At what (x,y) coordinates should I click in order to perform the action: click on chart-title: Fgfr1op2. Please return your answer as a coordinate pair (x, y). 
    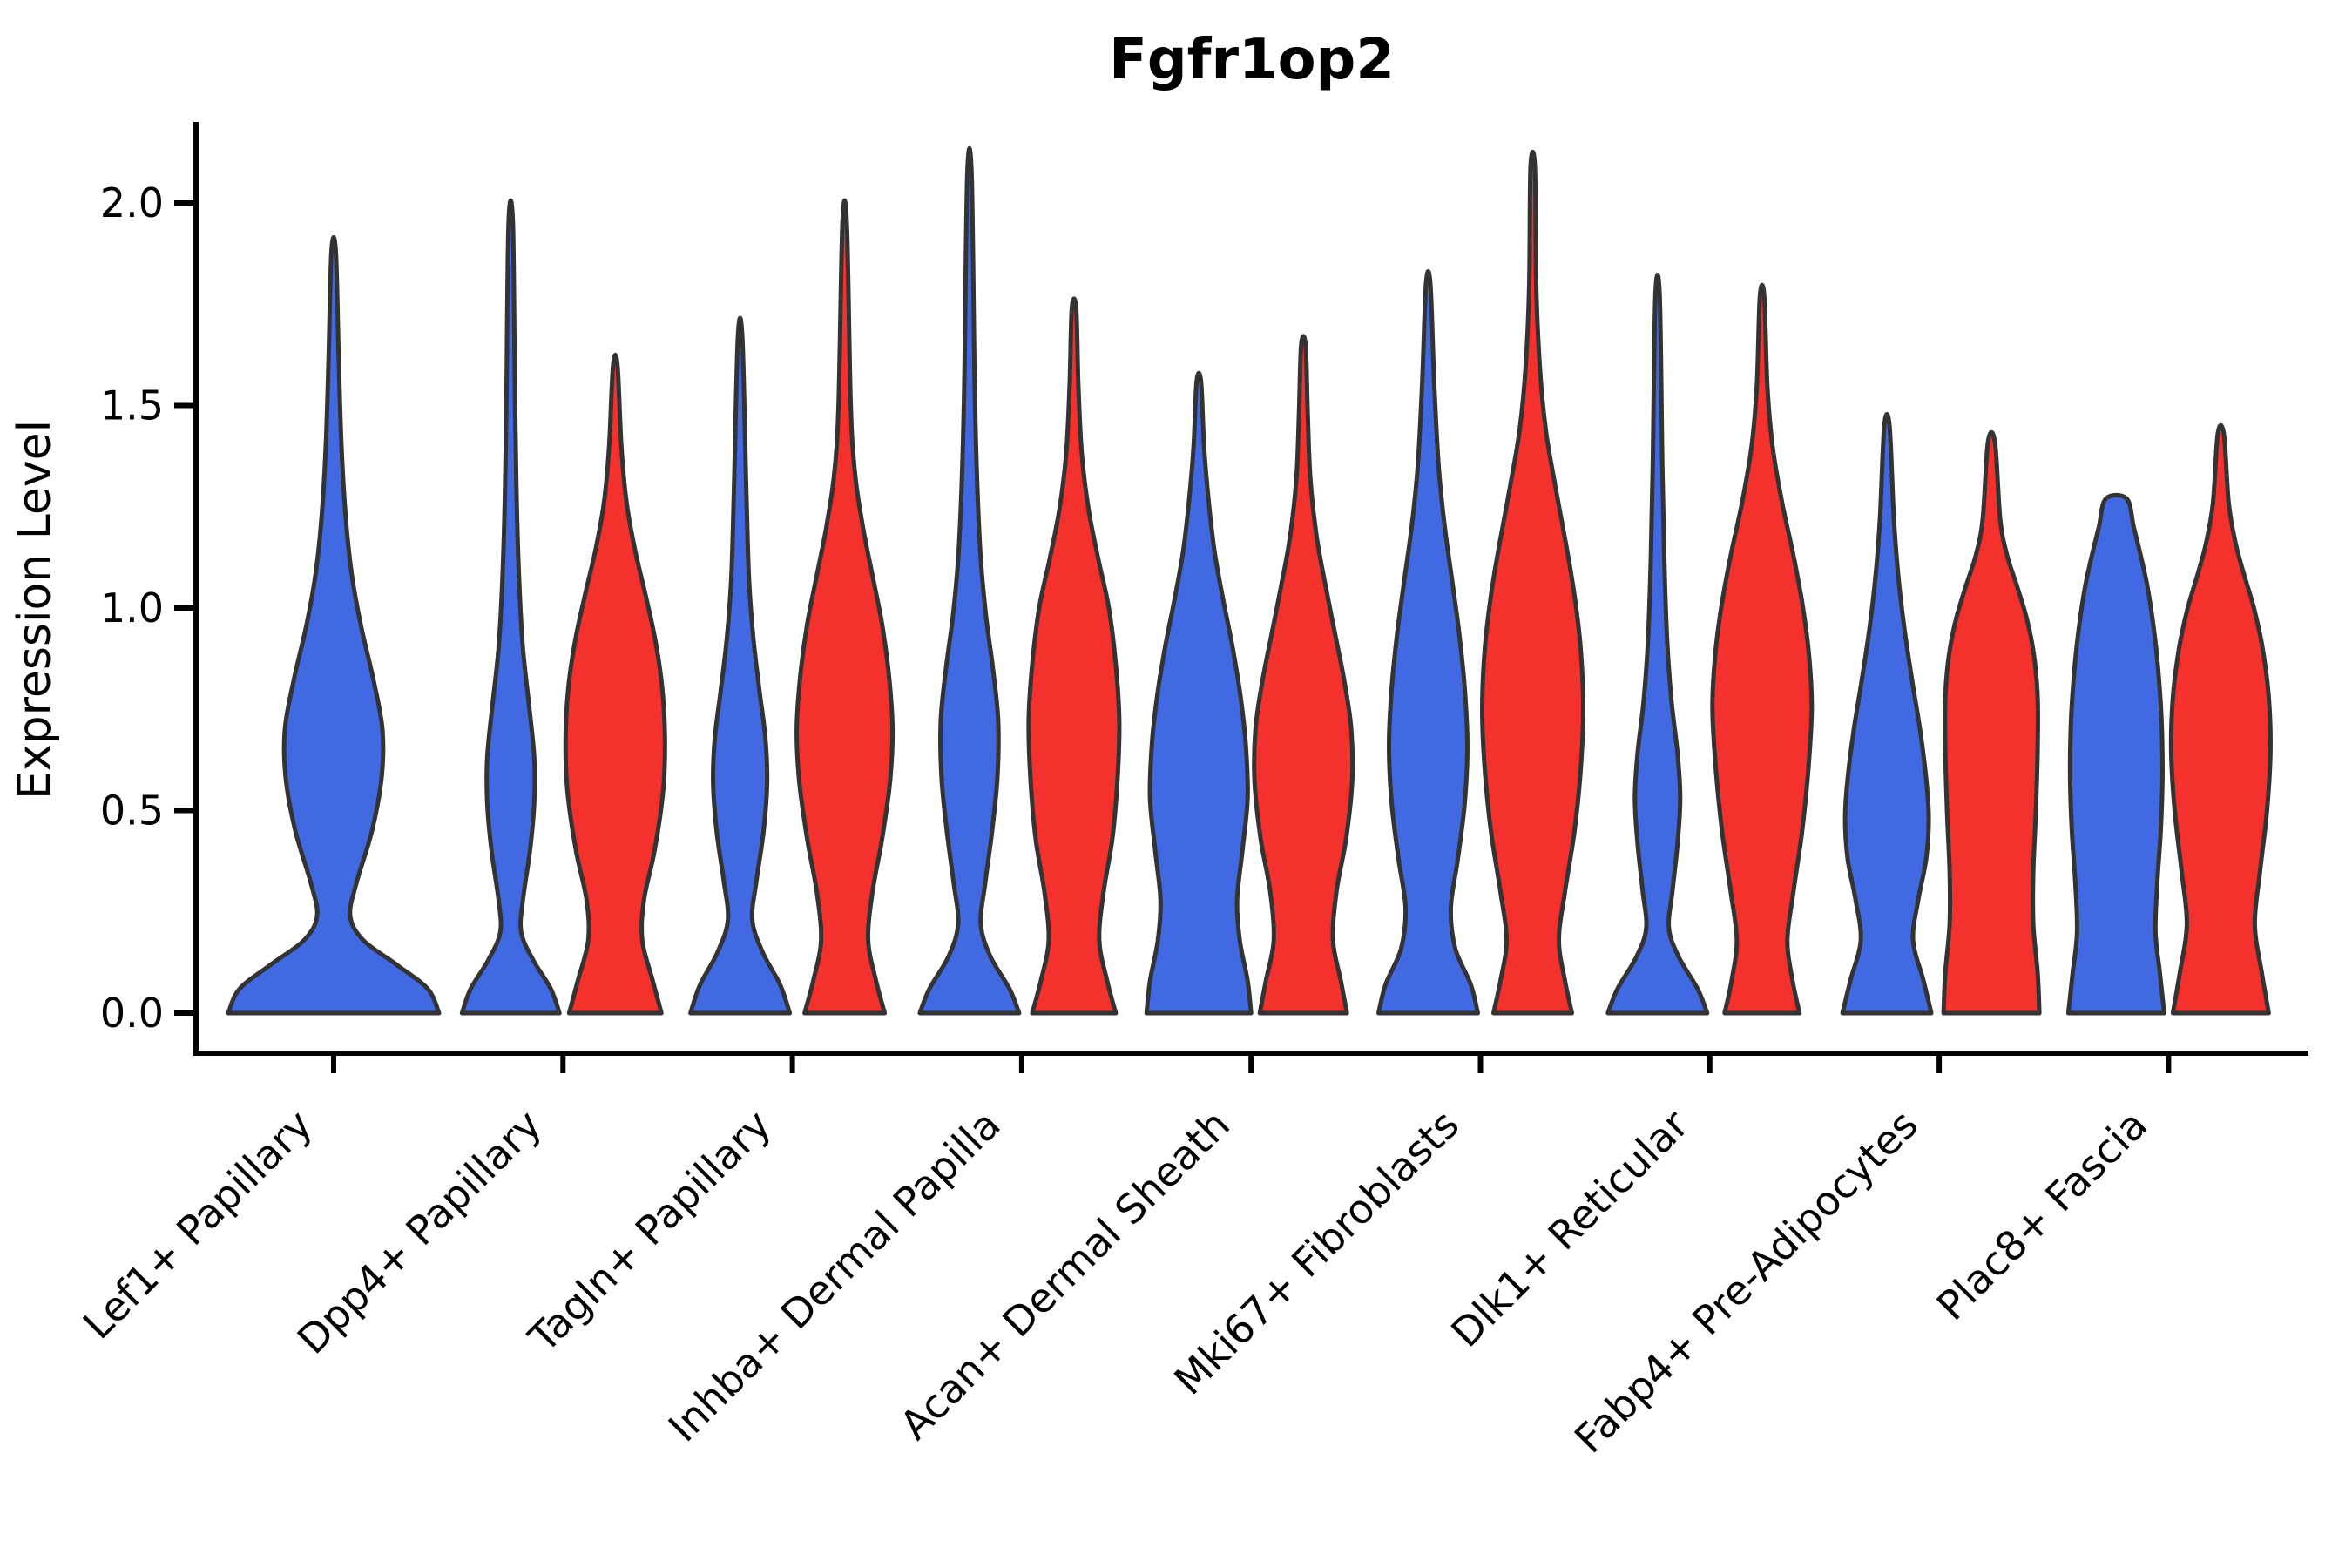
    Looking at the image, I should click on (1252, 60).